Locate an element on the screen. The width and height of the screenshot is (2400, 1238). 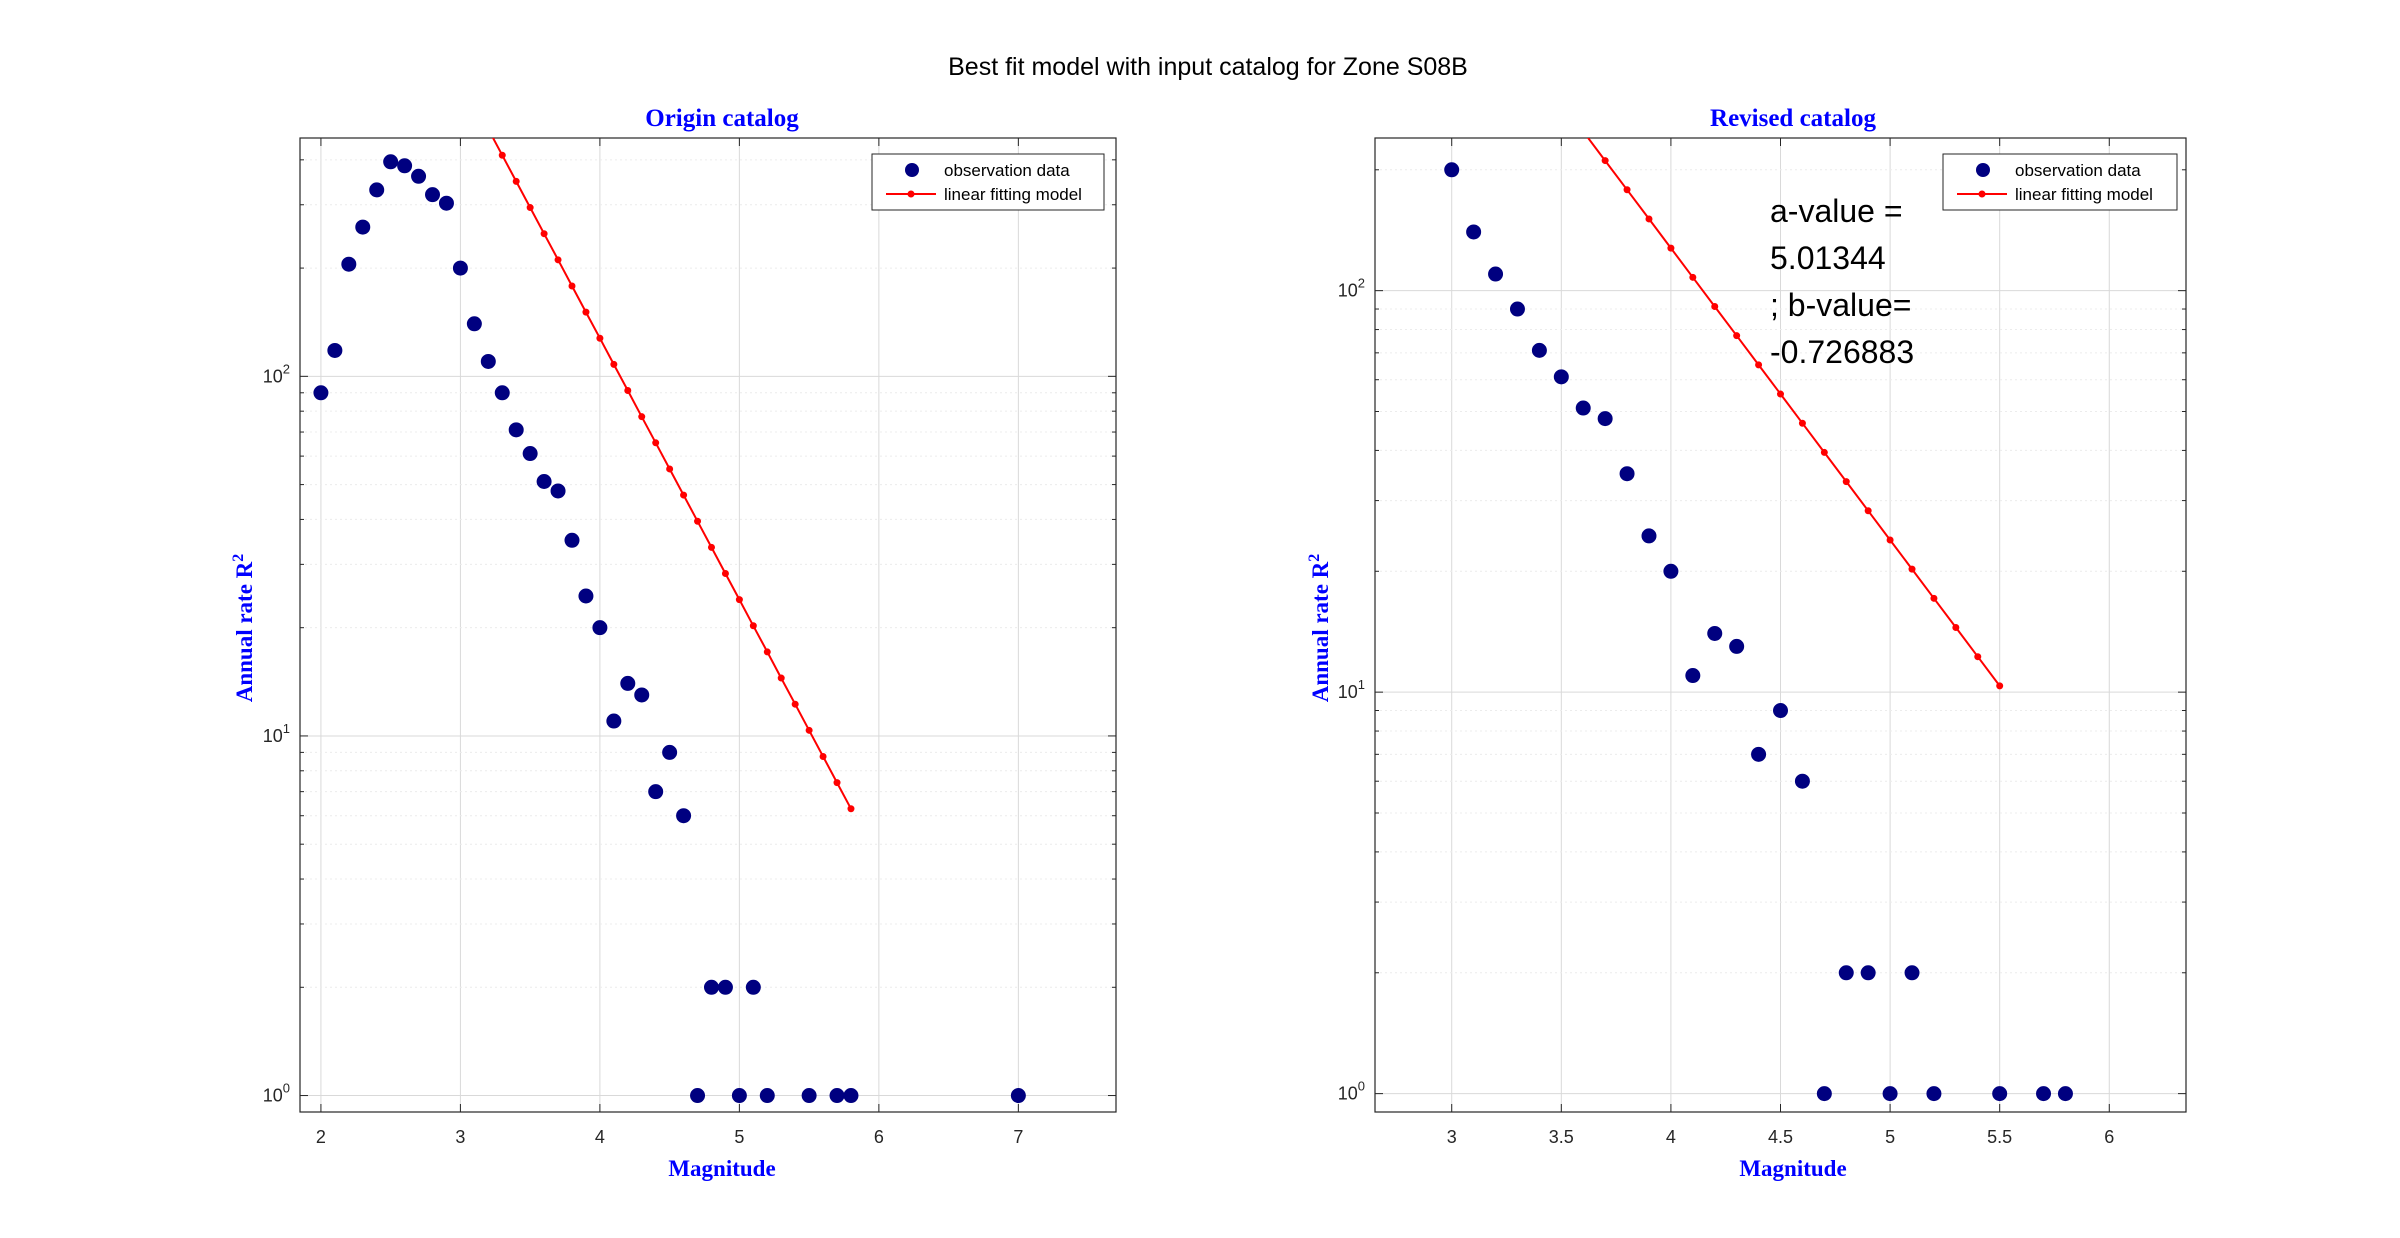
chart-title: Revised catalog is located at coordinates (1793, 118).